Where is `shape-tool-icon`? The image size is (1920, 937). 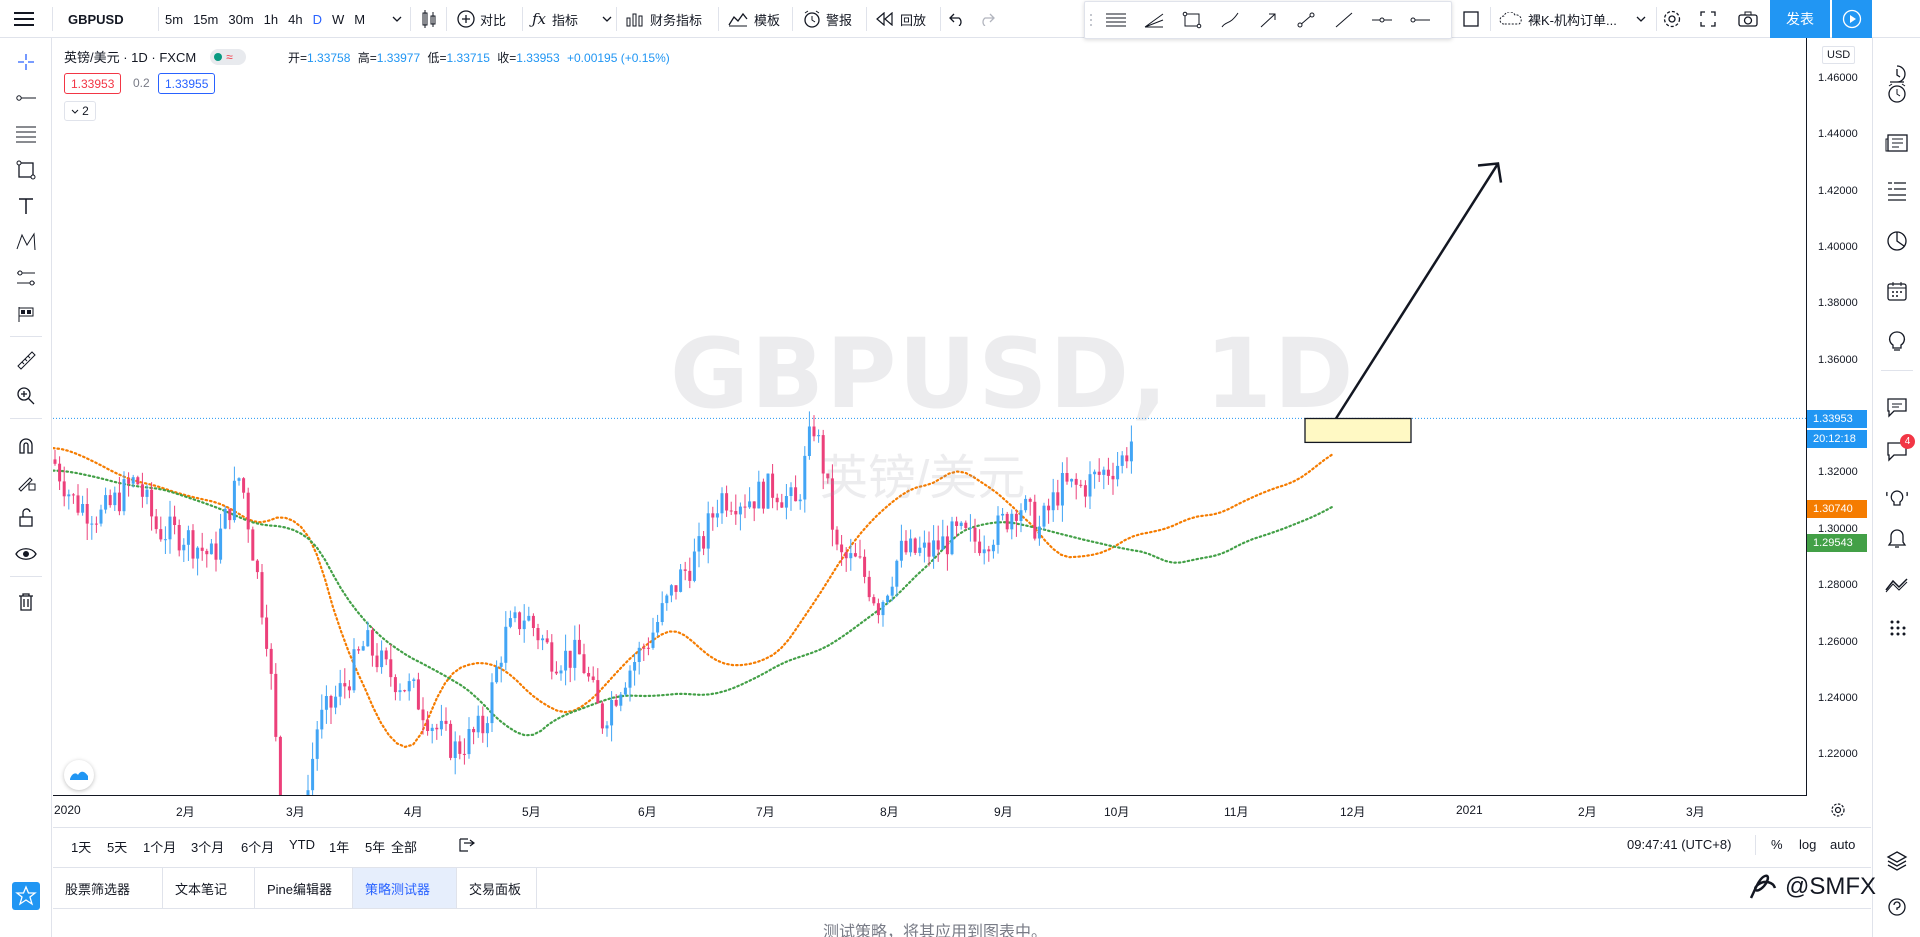 shape-tool-icon is located at coordinates (26, 170).